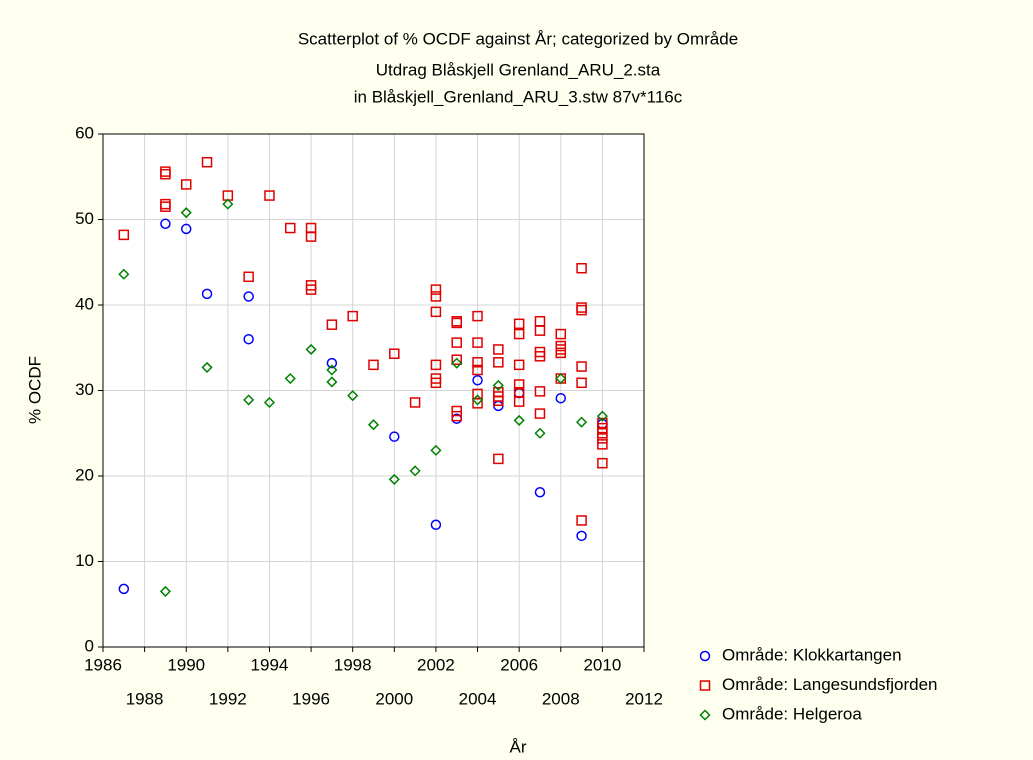  Describe the element at coordinates (478, 698) in the screenshot. I see `x-tick-label: 2004` at that location.